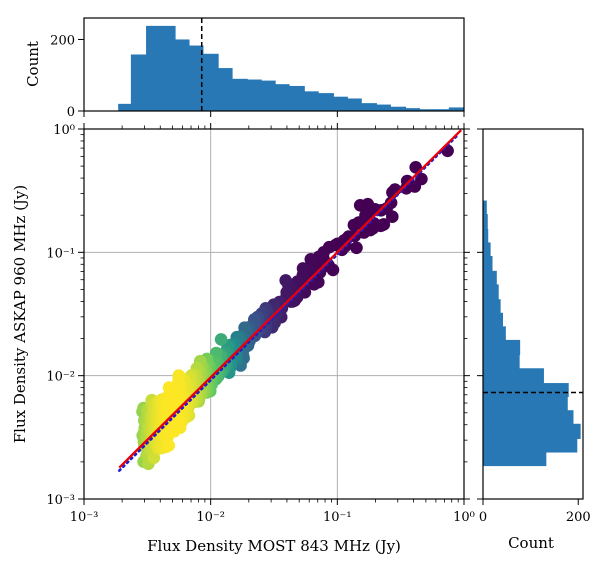 The height and width of the screenshot is (566, 598). What do you see at coordinates (532, 333) in the screenshot?
I see `right-histogram-bars` at bounding box center [532, 333].